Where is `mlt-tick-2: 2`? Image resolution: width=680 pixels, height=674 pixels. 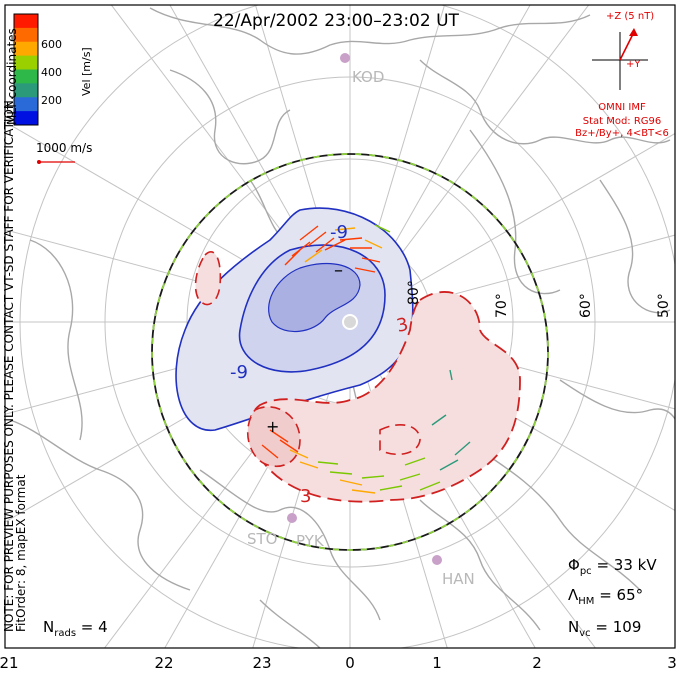
mlt-tick-2: 2 is located at coordinates (537, 663).